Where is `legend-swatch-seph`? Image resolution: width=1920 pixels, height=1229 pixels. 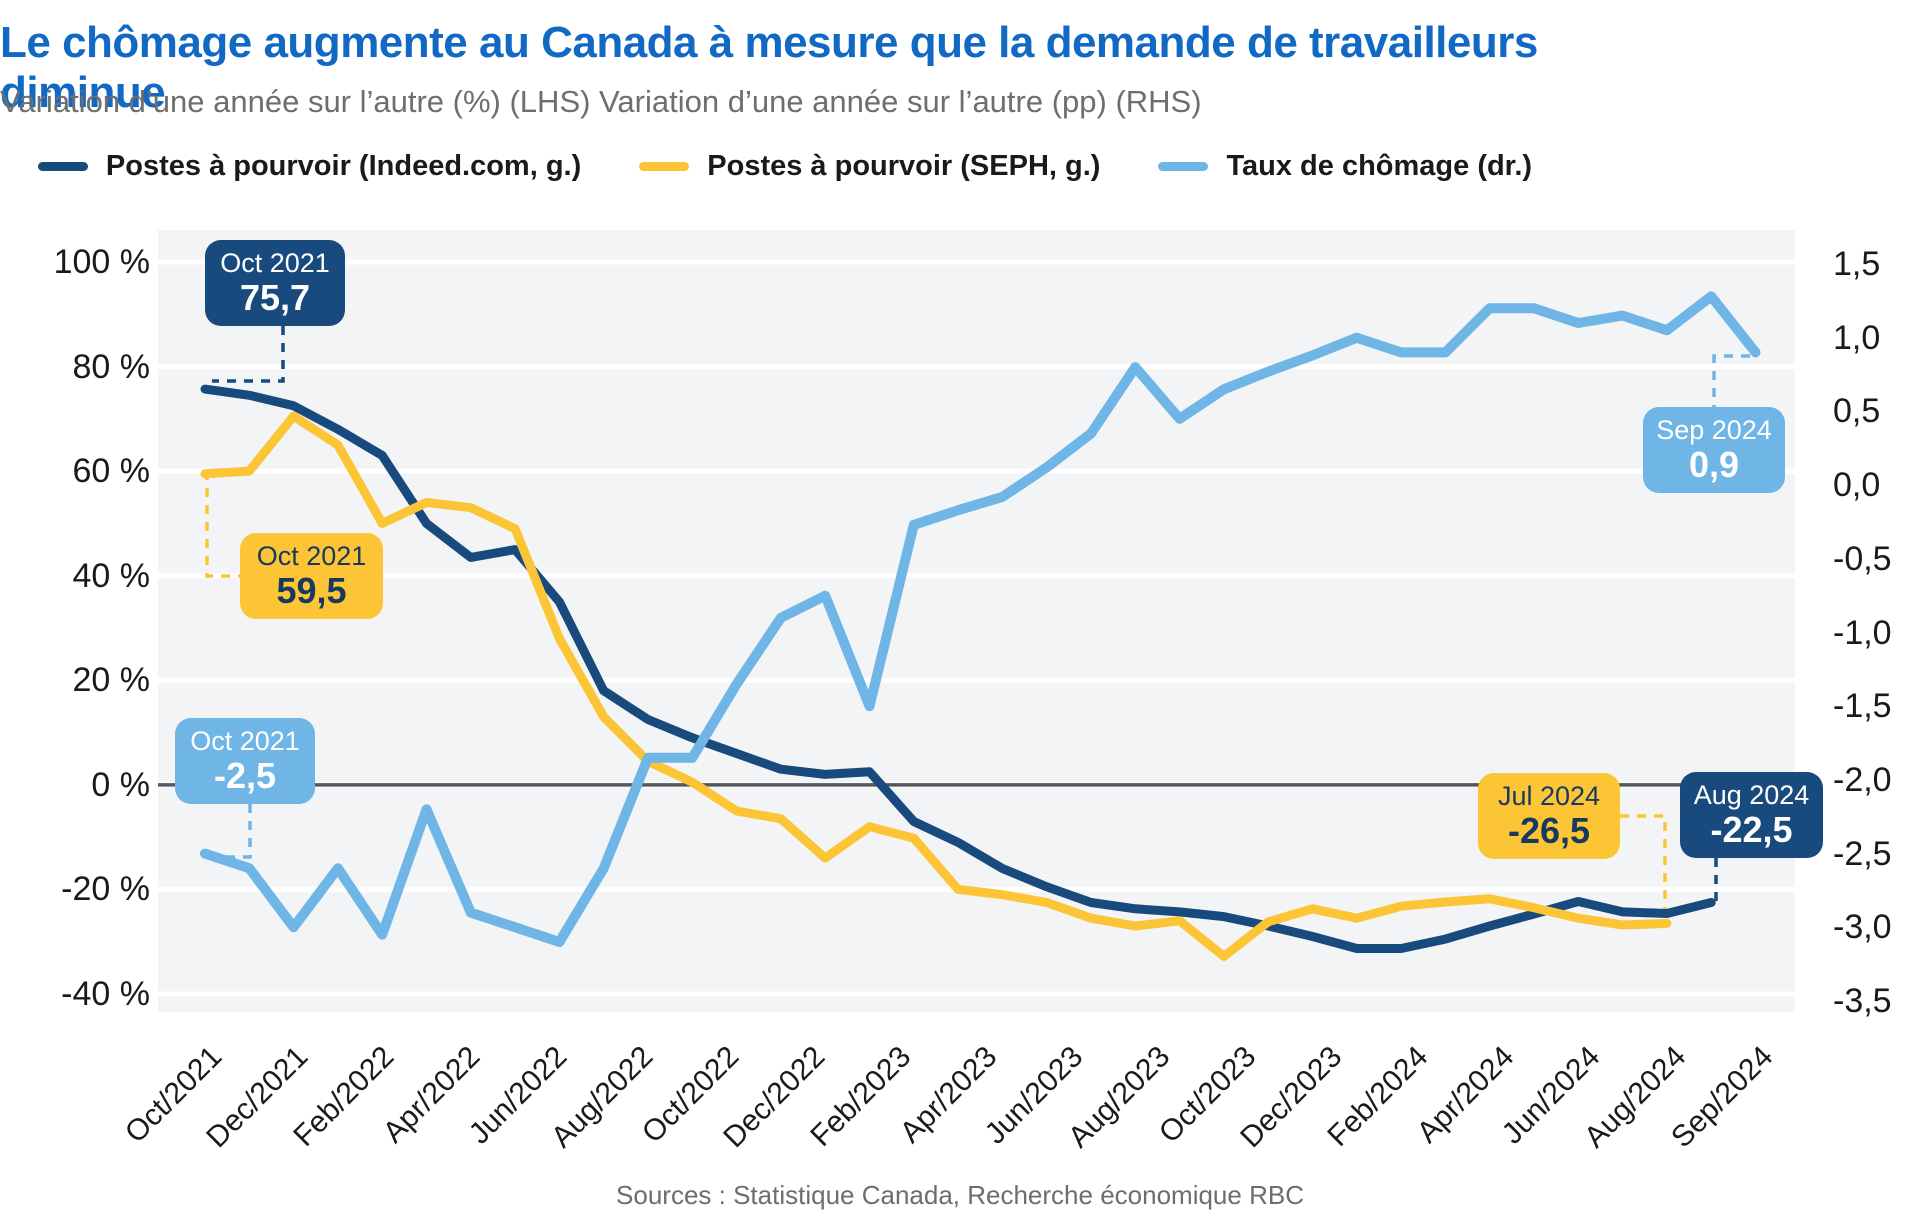 legend-swatch-seph is located at coordinates (664, 166).